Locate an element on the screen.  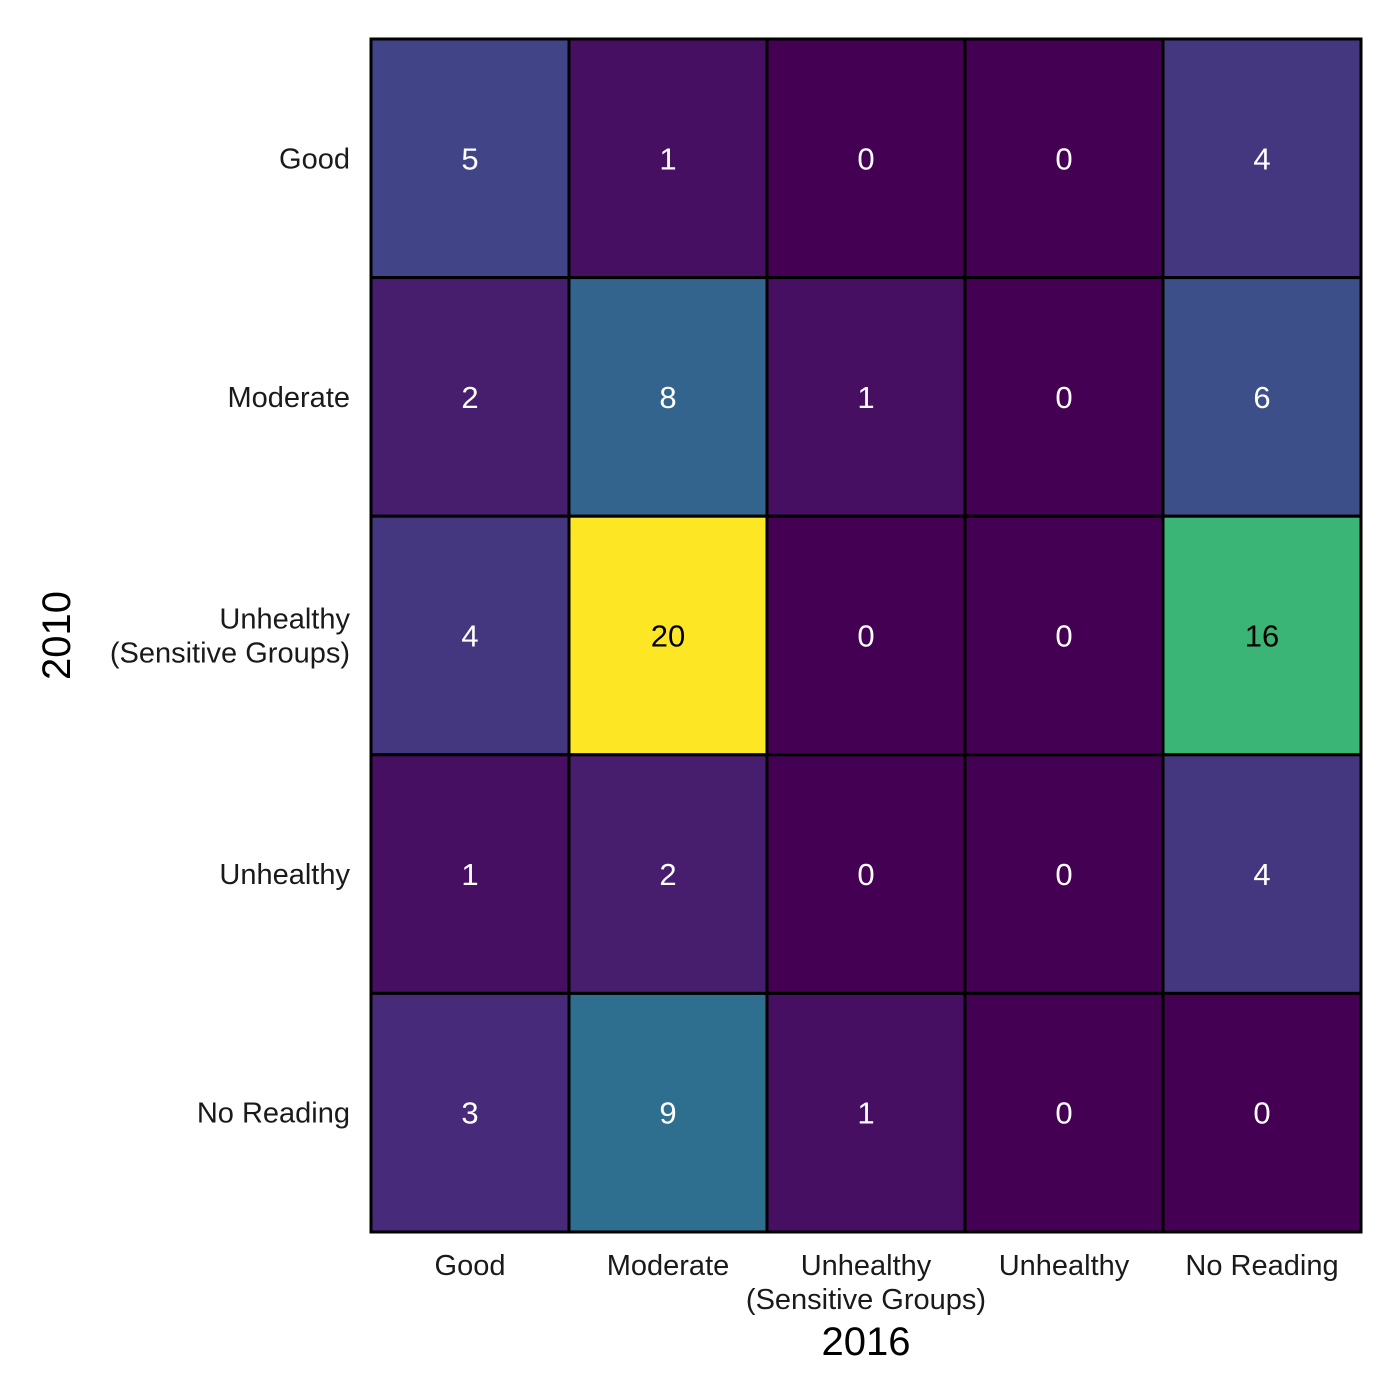
cell-value-r1-c1: 8 is located at coordinates (667, 397).